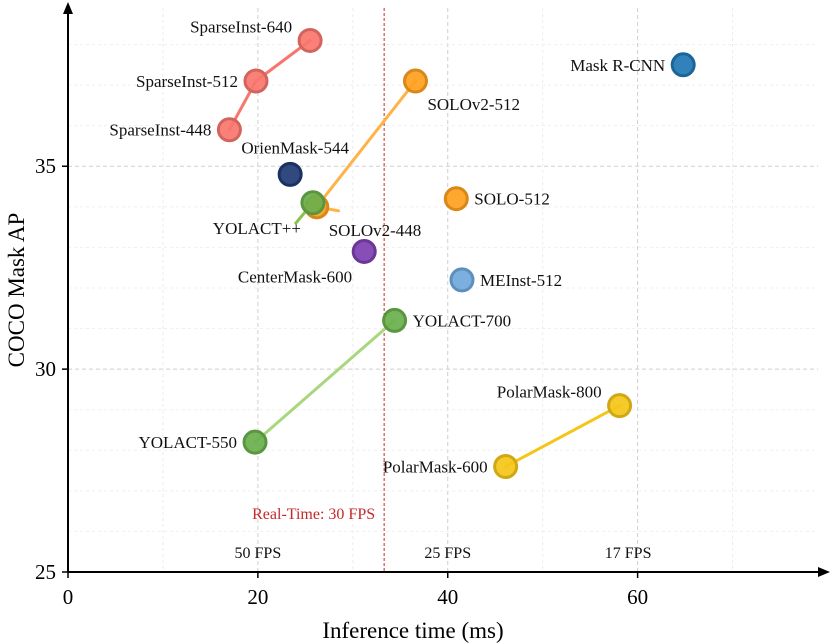  Describe the element at coordinates (290, 174) in the screenshot. I see `orienmask-544-marker` at that location.